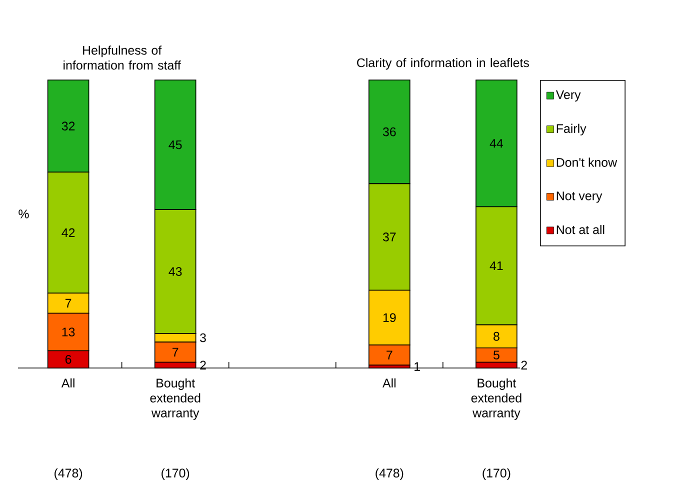 The image size is (694, 497). Describe the element at coordinates (587, 162) in the screenshot. I see `legend-label: Don't know` at that location.